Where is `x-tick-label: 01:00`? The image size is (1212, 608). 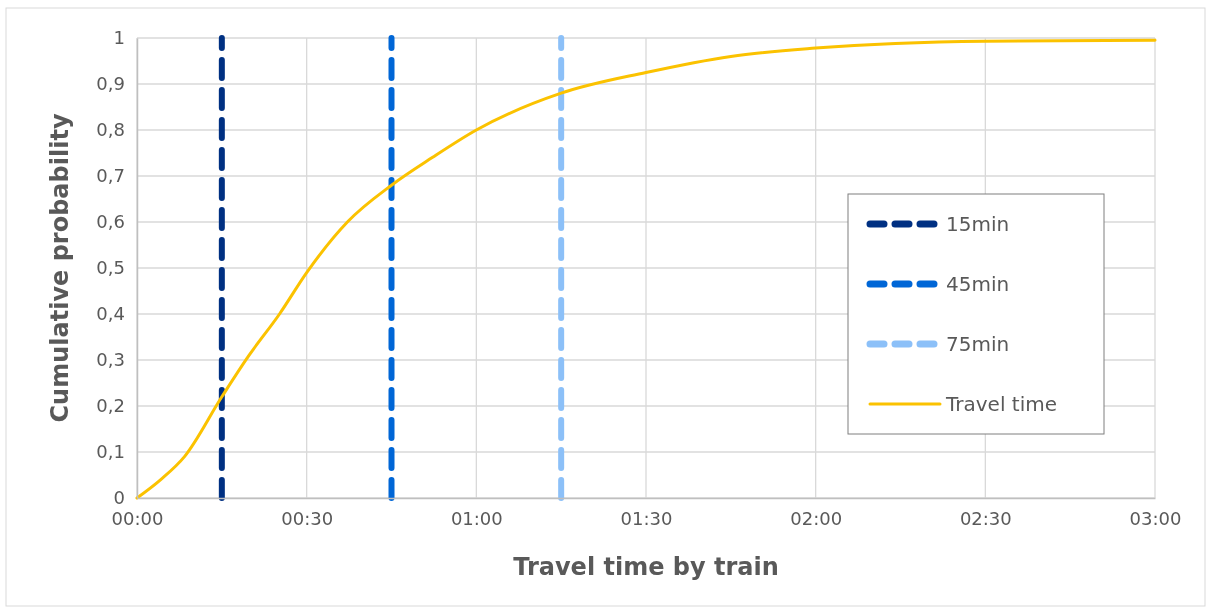 x-tick-label: 01:00 is located at coordinates (476, 518).